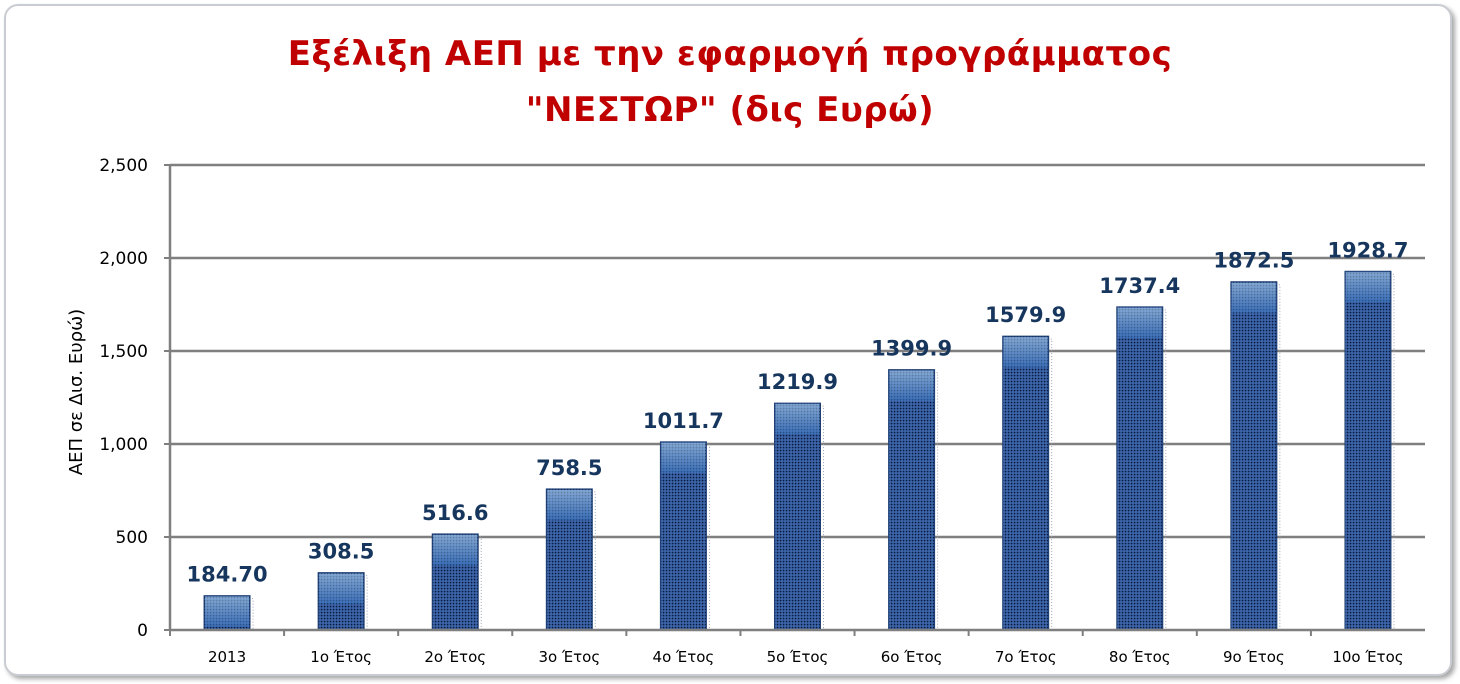 This screenshot has height=684, width=1460. I want to click on data-label: 1219.9, so click(797, 382).